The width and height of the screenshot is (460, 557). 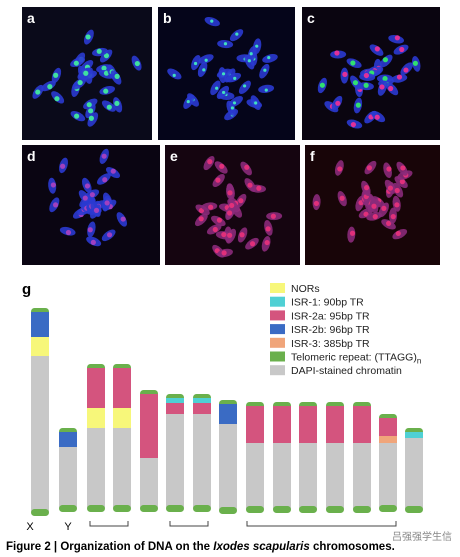 What do you see at coordinates (346, 371) in the screenshot?
I see `legend-text: DAPI-stained chromatin` at bounding box center [346, 371].